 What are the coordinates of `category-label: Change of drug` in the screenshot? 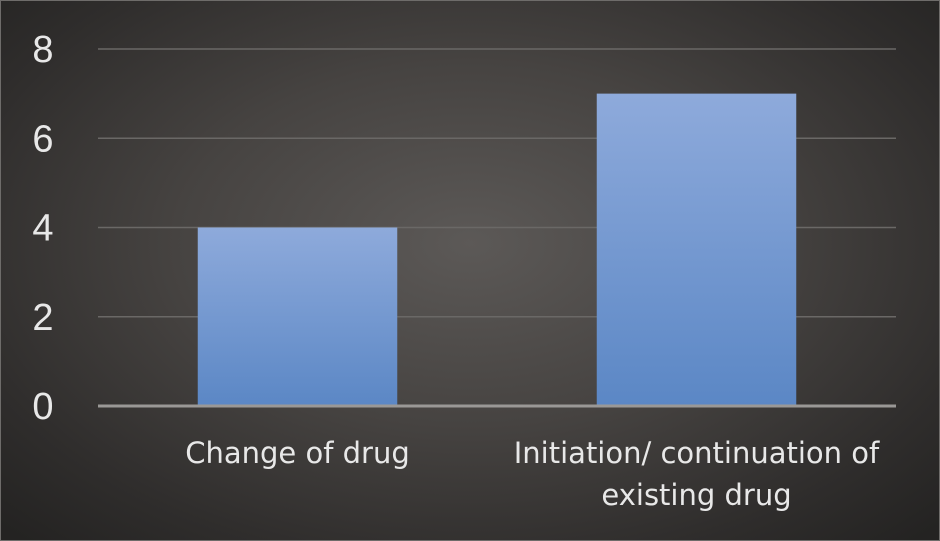 It's located at (297, 453).